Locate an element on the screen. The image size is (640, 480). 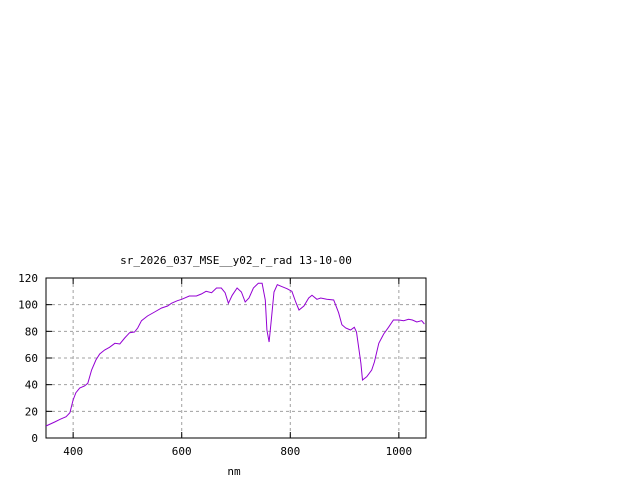
x-tick-label: 800 is located at coordinates (290, 451).